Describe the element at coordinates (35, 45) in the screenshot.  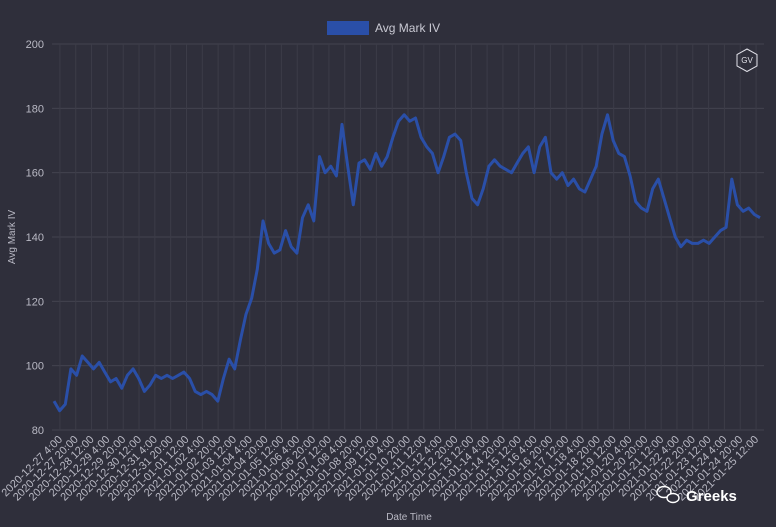
I see `y-tick-label: 200` at that location.